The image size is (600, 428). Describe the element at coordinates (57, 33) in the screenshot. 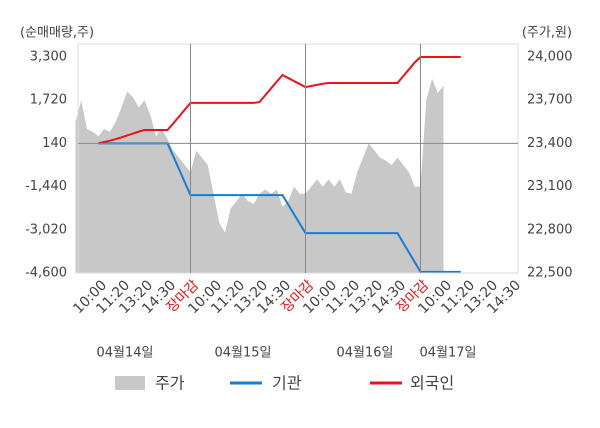

I see `y-axis-label: (순매매량,주)` at that location.